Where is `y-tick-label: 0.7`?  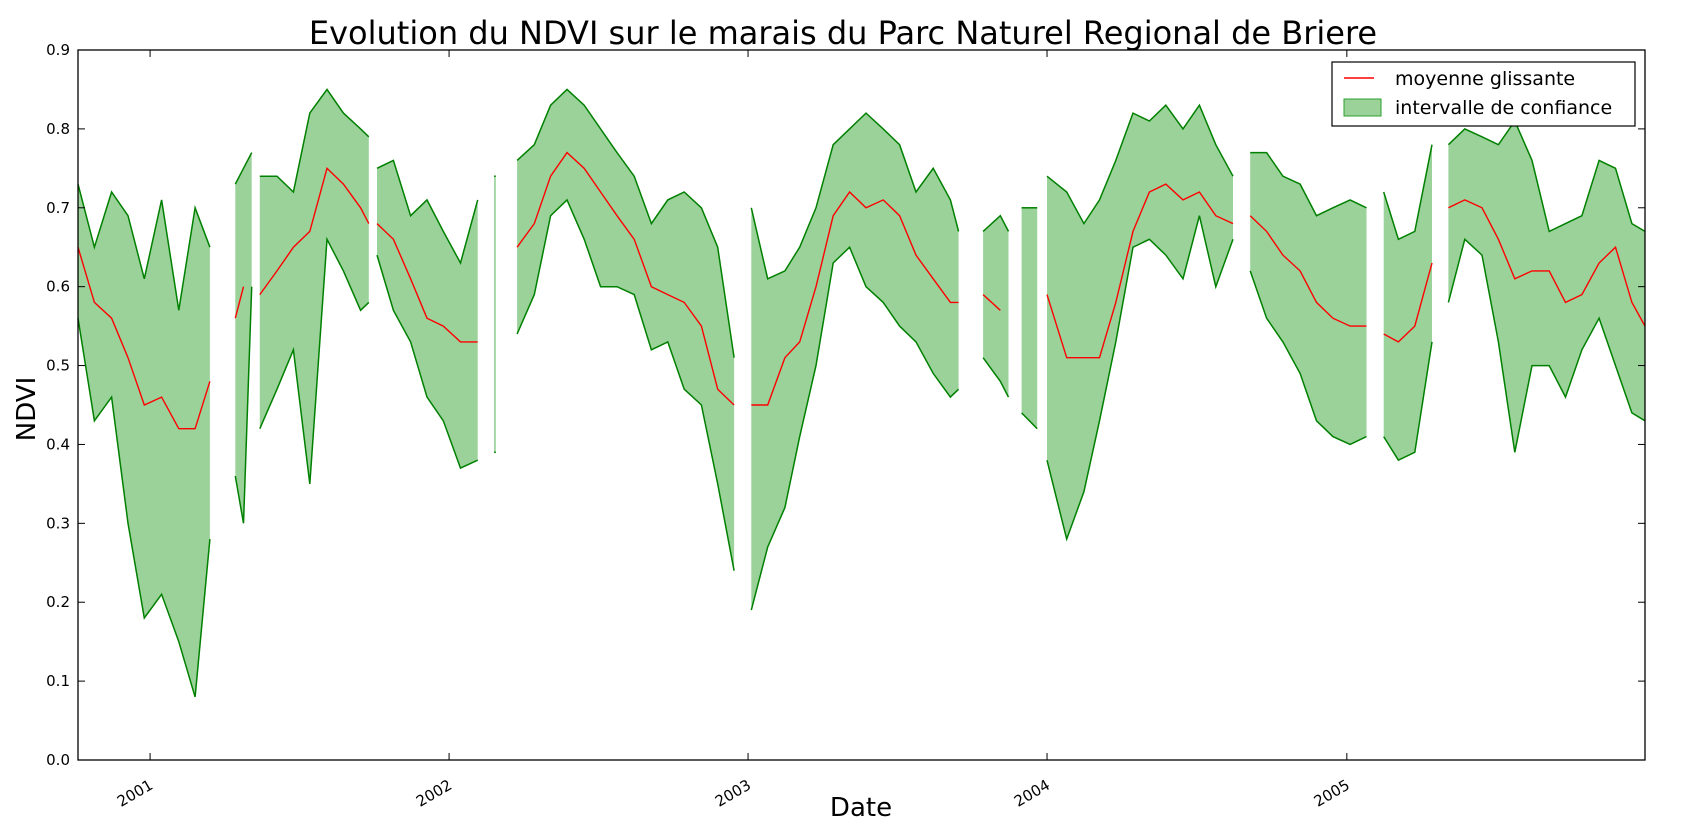
y-tick-label: 0.7 is located at coordinates (58, 208).